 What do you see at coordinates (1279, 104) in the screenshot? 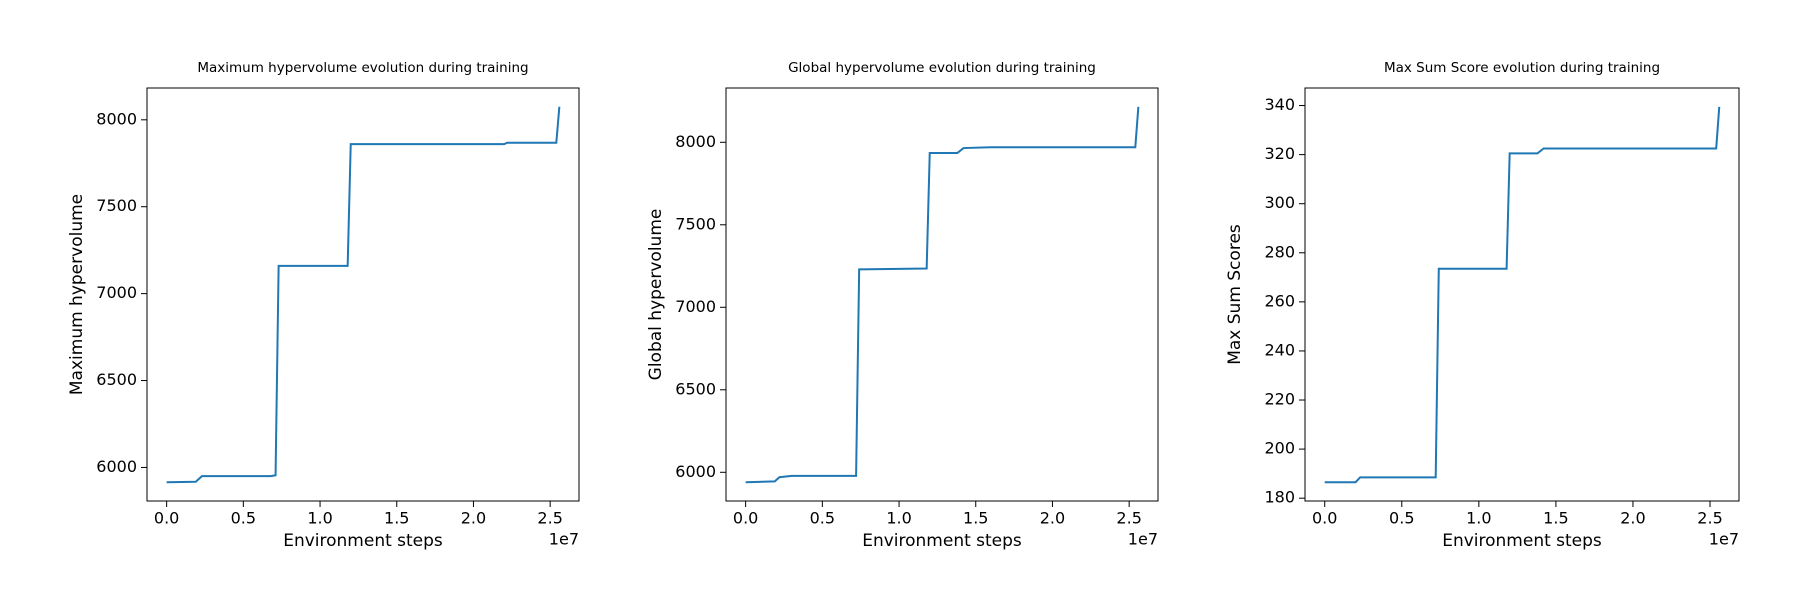
I see `y-tick-label: 340` at bounding box center [1279, 104].